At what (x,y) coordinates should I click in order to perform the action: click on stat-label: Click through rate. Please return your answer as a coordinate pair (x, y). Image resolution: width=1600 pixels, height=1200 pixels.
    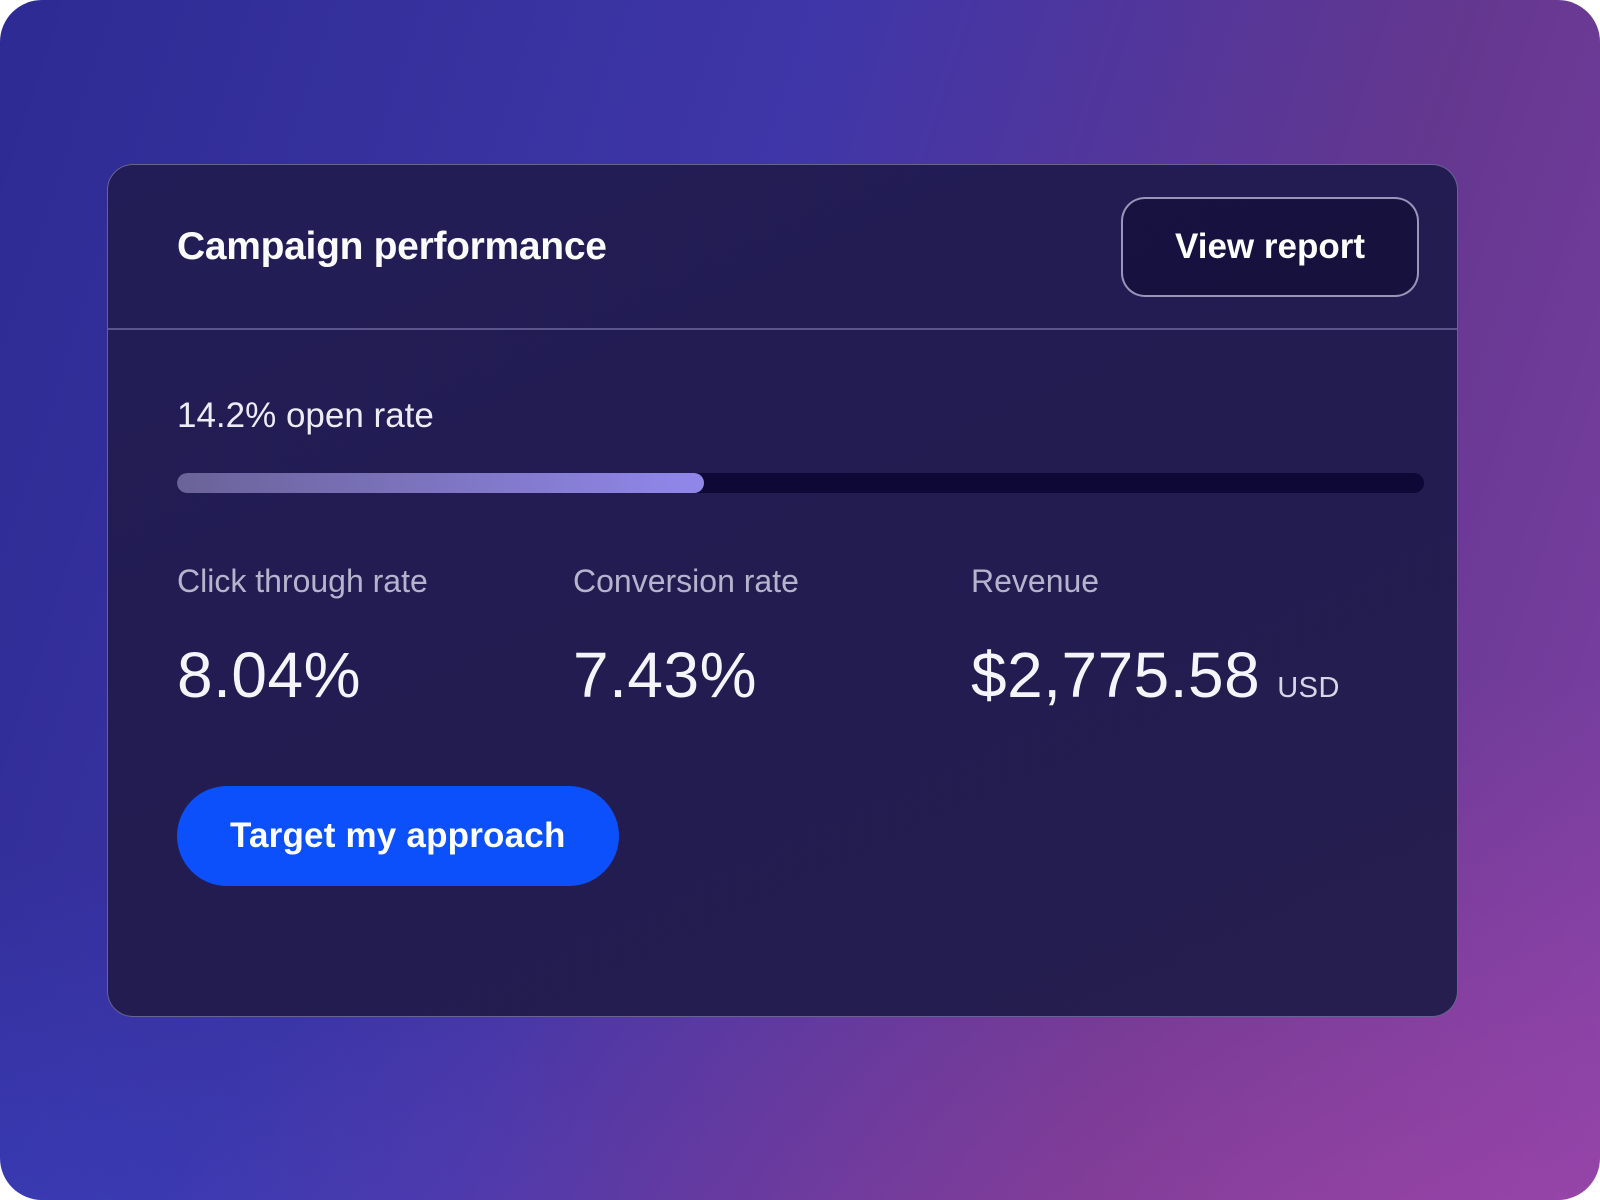
    Looking at the image, I should click on (302, 581).